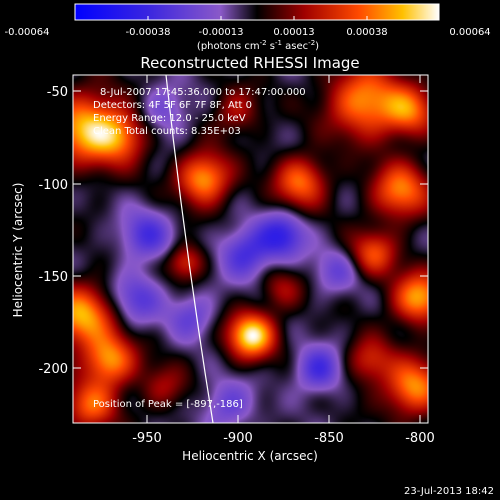 Image resolution: width=500 pixels, height=500 pixels. Describe the element at coordinates (249, 63) in the screenshot. I see `plot-title: Reconstructed RHESSI Image` at that location.